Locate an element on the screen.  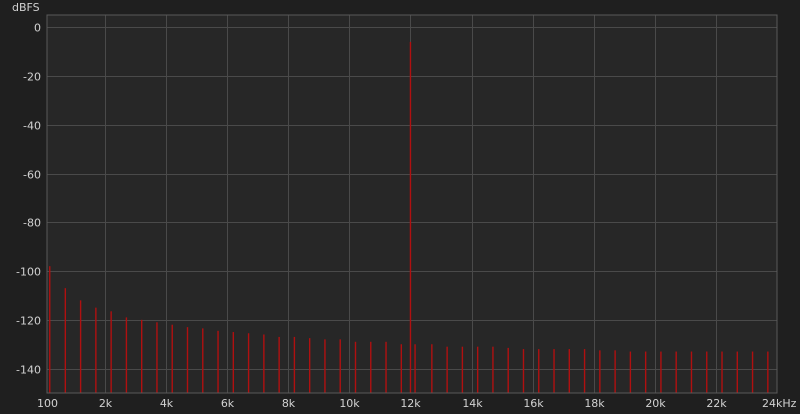
x-tick-label: 14k is located at coordinates (472, 403).